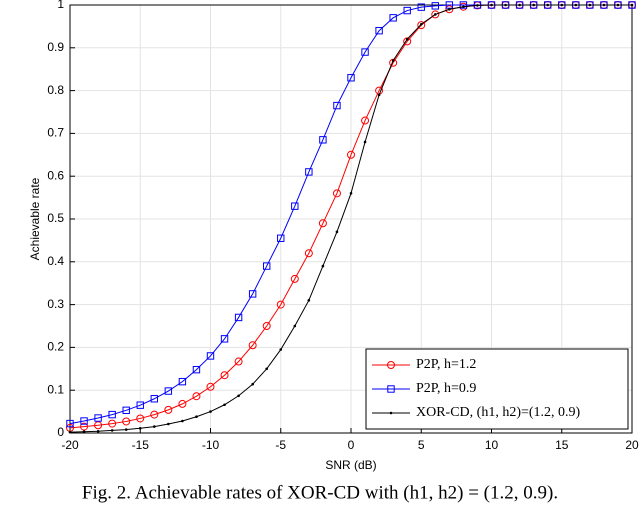 The width and height of the screenshot is (640, 507). What do you see at coordinates (55, 347) in the screenshot?
I see `y-tick-label: 0.2` at bounding box center [55, 347].